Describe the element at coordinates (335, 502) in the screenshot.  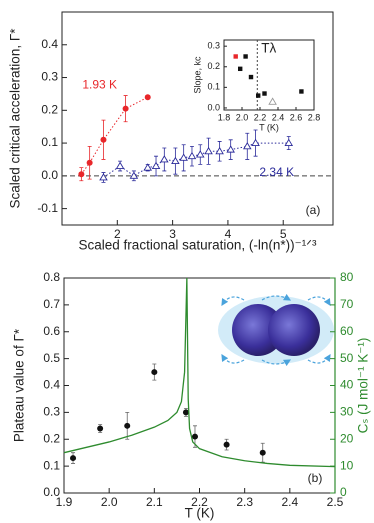
I see `x-tick-label: 2.5` at that location.